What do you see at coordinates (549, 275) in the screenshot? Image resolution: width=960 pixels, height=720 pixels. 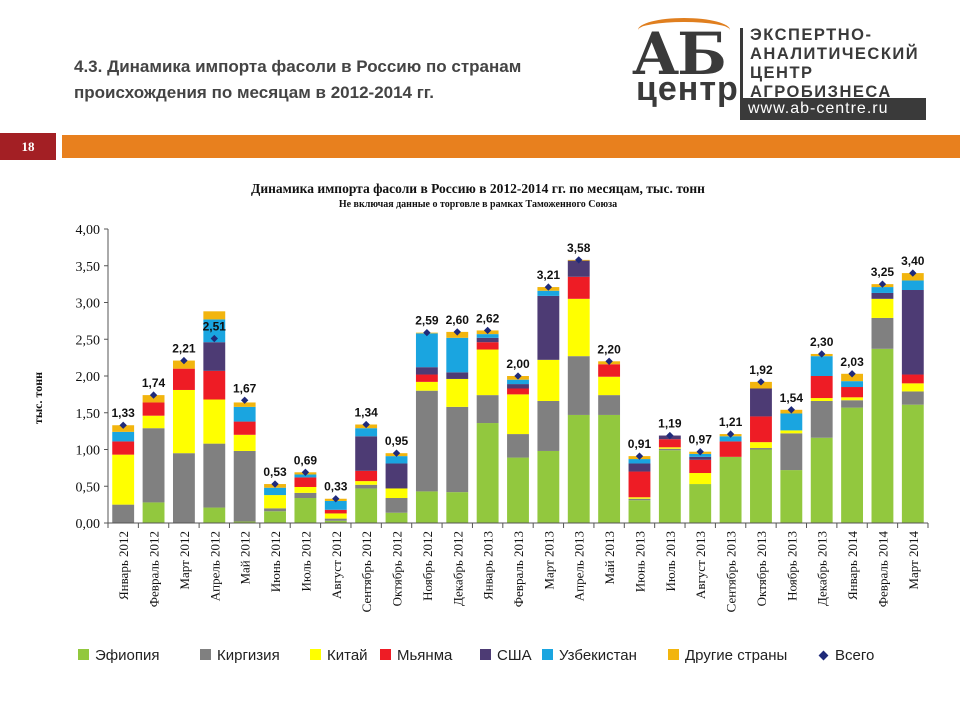 I see `total-label: 3,21` at bounding box center [549, 275].